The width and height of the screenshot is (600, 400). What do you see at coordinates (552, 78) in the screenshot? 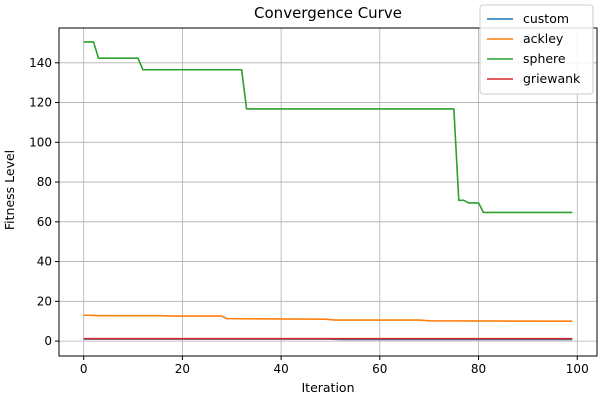
I see `legend-label-griewank: griewank` at bounding box center [552, 78].